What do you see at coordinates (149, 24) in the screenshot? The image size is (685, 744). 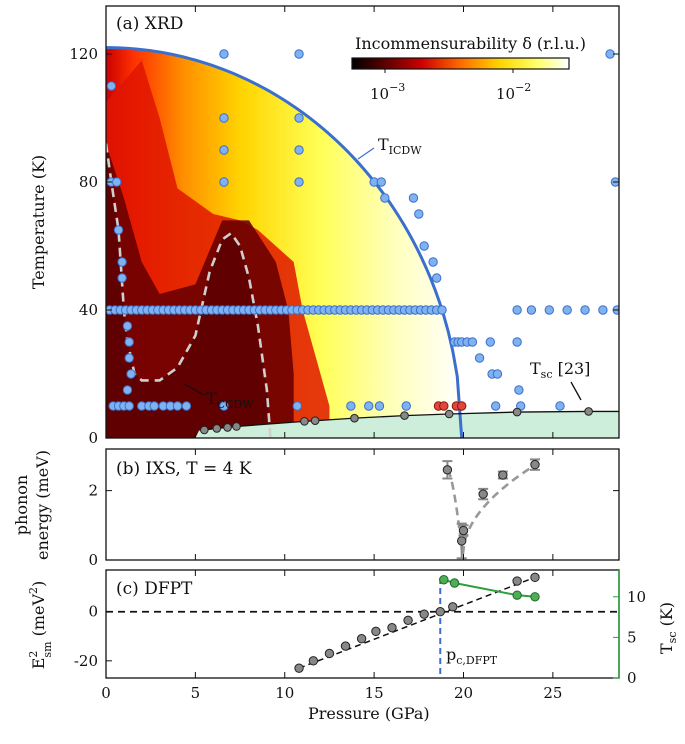 I see `panel-a-label: (a) XRD` at bounding box center [149, 24].